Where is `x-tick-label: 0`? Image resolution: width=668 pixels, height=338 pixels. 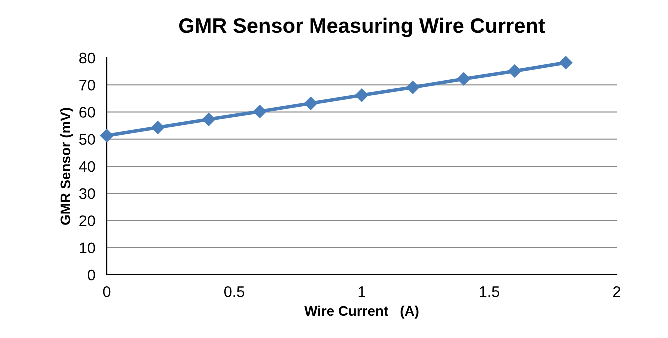
x-tick-label: 0 is located at coordinates (107, 292).